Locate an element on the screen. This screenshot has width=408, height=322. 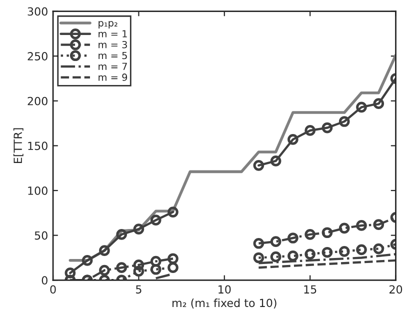
legend-label: p₁p₂ is located at coordinates (108, 24).